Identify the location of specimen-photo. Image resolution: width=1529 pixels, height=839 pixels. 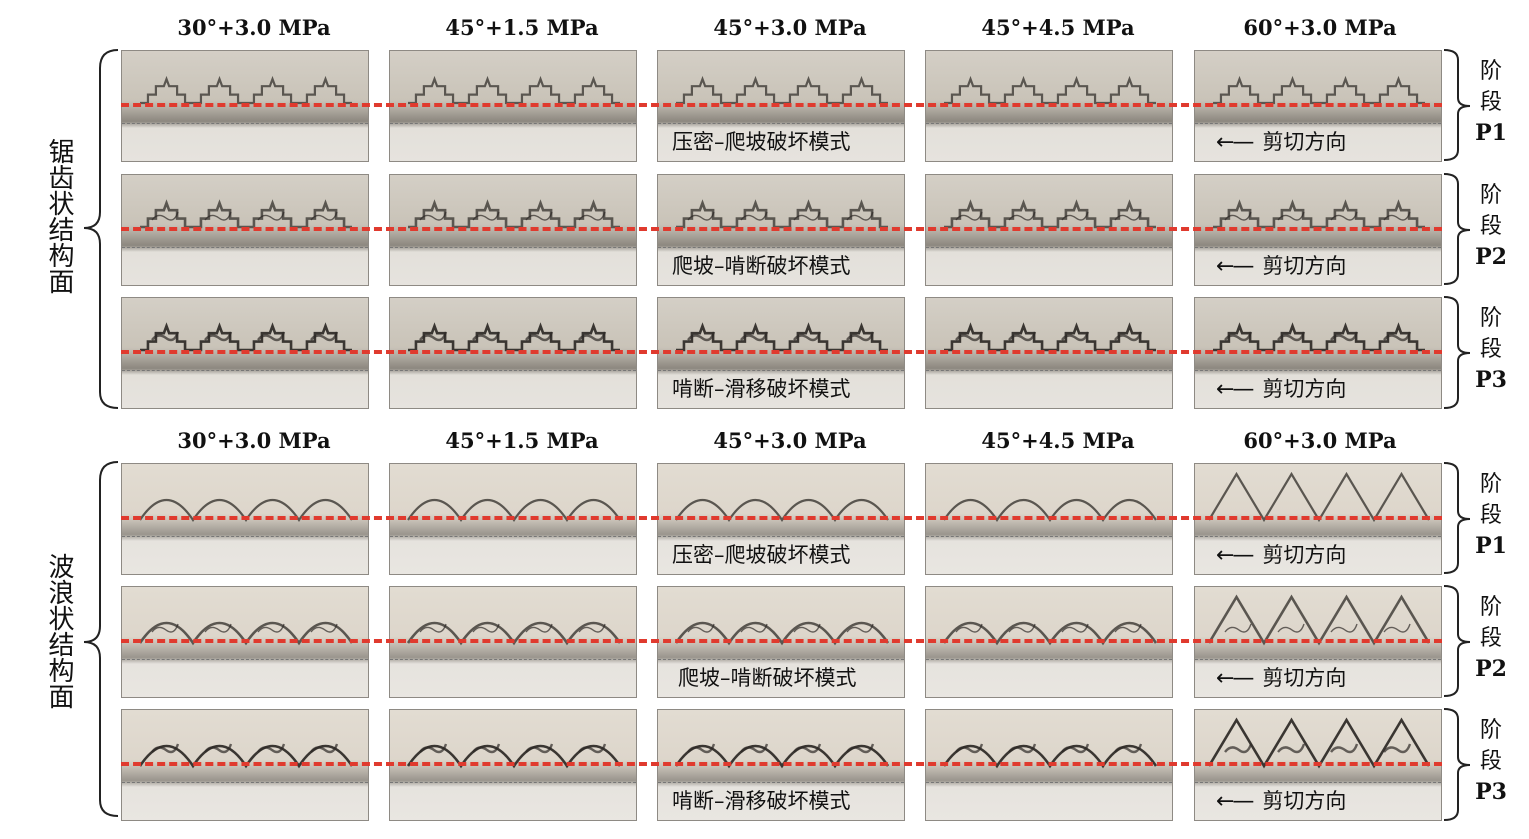
(245, 353).